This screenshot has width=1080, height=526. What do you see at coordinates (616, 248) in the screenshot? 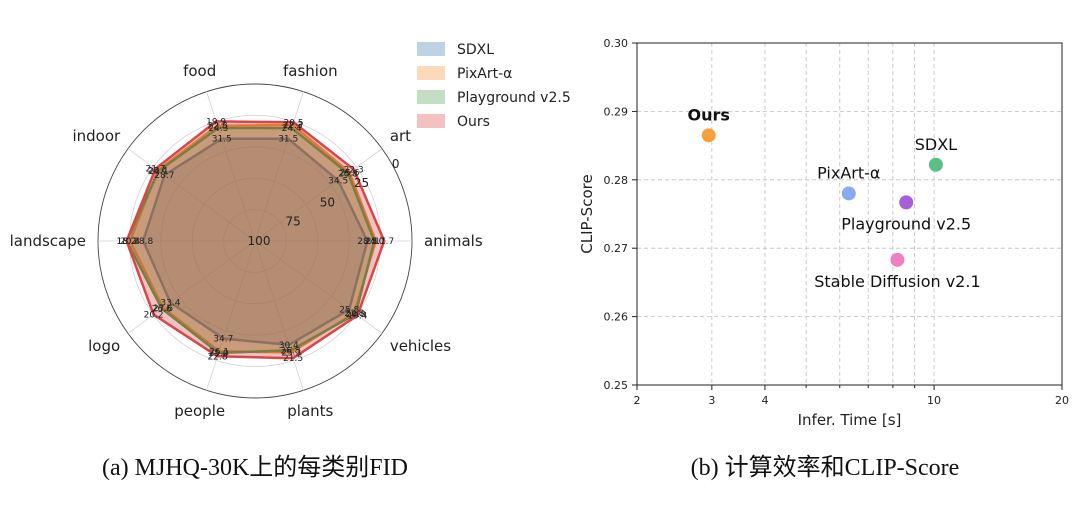
I see `scatter-y-tick-label: 0.27` at bounding box center [616, 248].